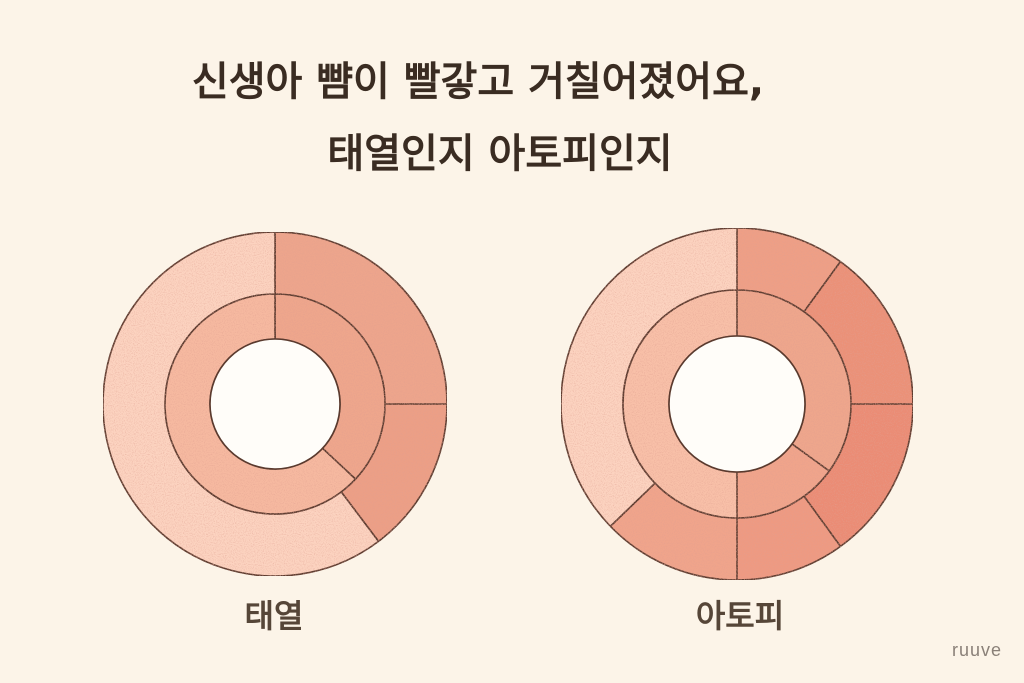 Image resolution: width=1024 pixels, height=683 pixels. What do you see at coordinates (500, 154) in the screenshot?
I see `title-line-2: 태열인지 아토피인지` at bounding box center [500, 154].